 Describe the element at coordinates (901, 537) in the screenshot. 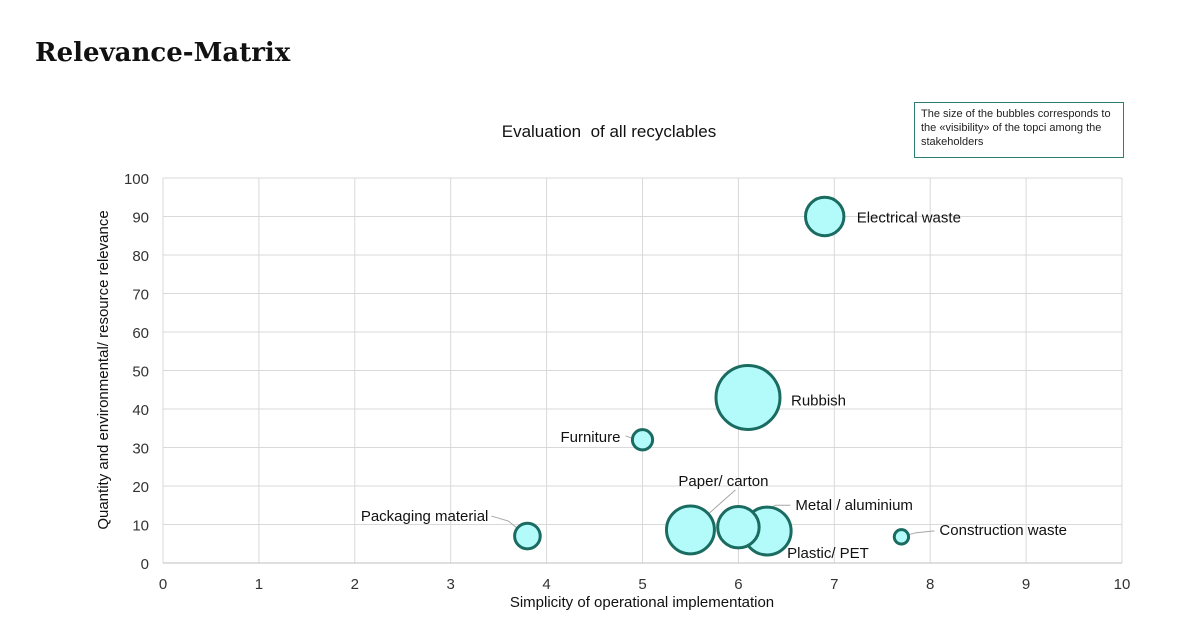

I see `bubble-construction-waste` at that location.